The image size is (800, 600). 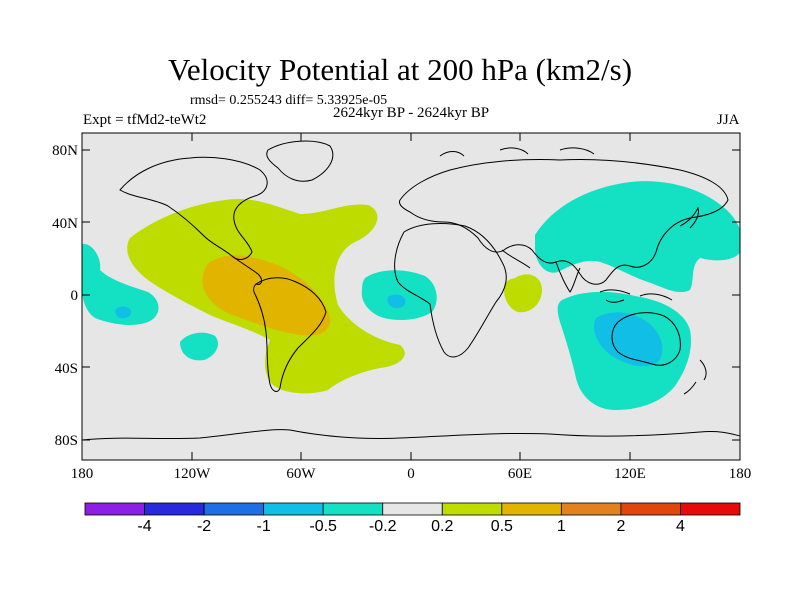 I want to click on coastline-africa, so click(x=450, y=290).